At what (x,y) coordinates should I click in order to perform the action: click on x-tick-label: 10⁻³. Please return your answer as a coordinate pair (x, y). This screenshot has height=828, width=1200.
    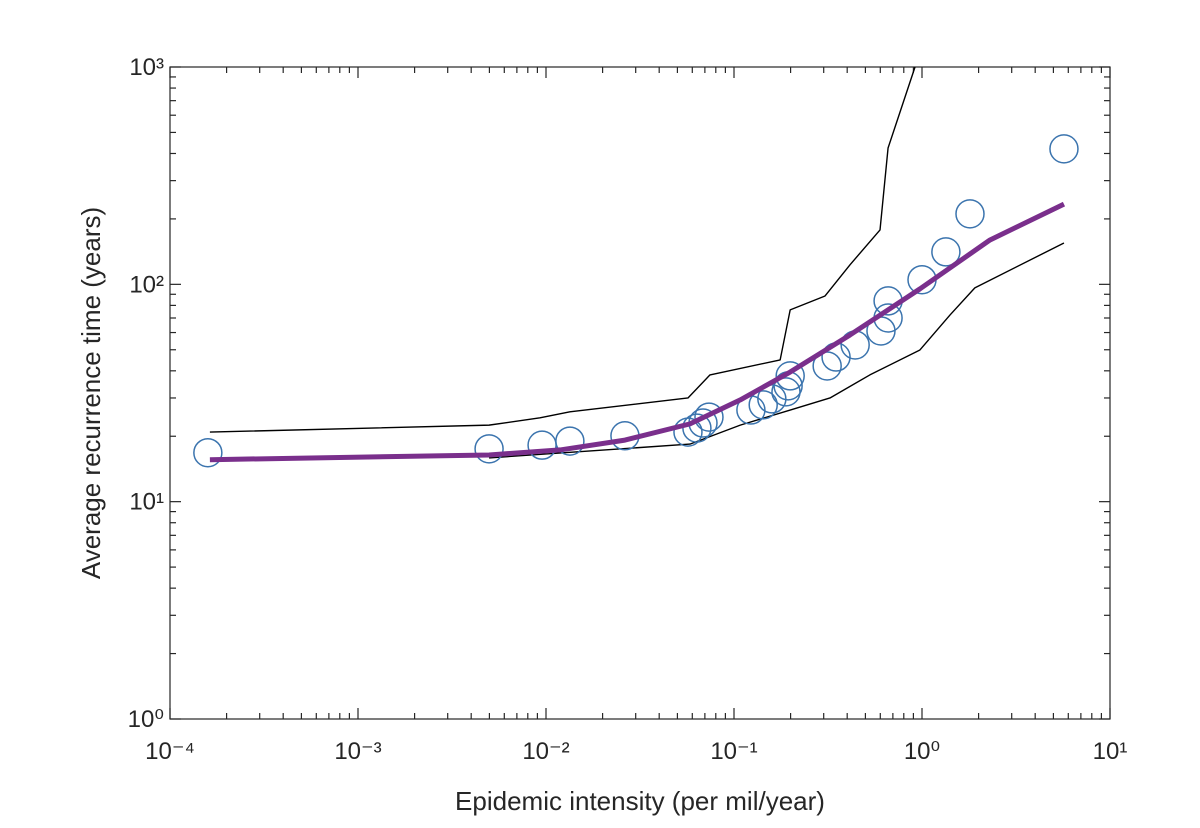
    Looking at the image, I should click on (357, 751).